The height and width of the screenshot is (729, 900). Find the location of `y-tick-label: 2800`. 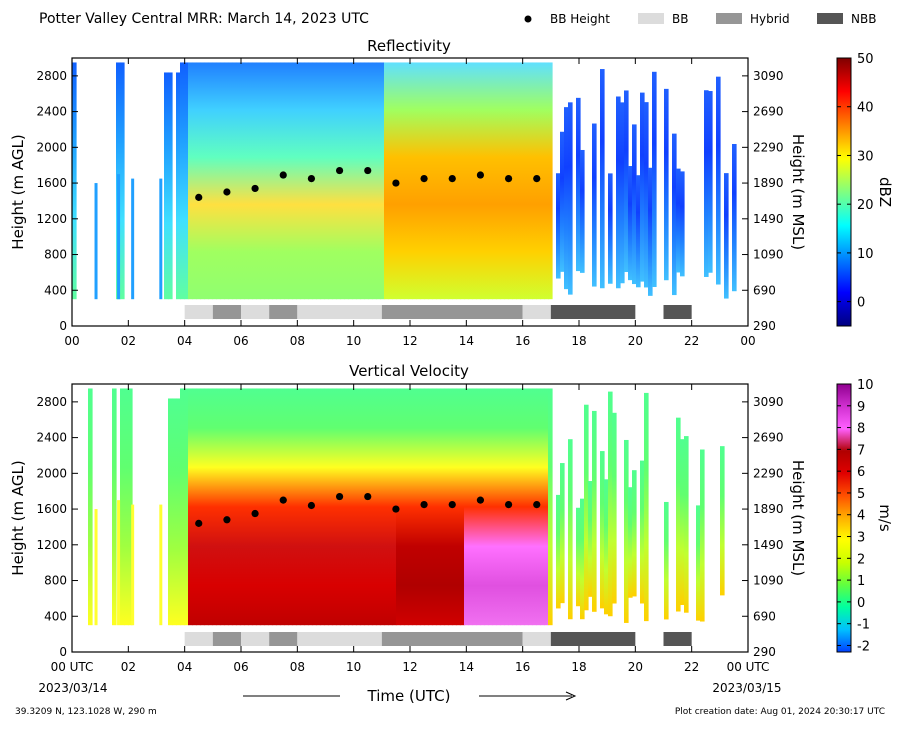

y-tick-label: 2800 is located at coordinates (51, 76).